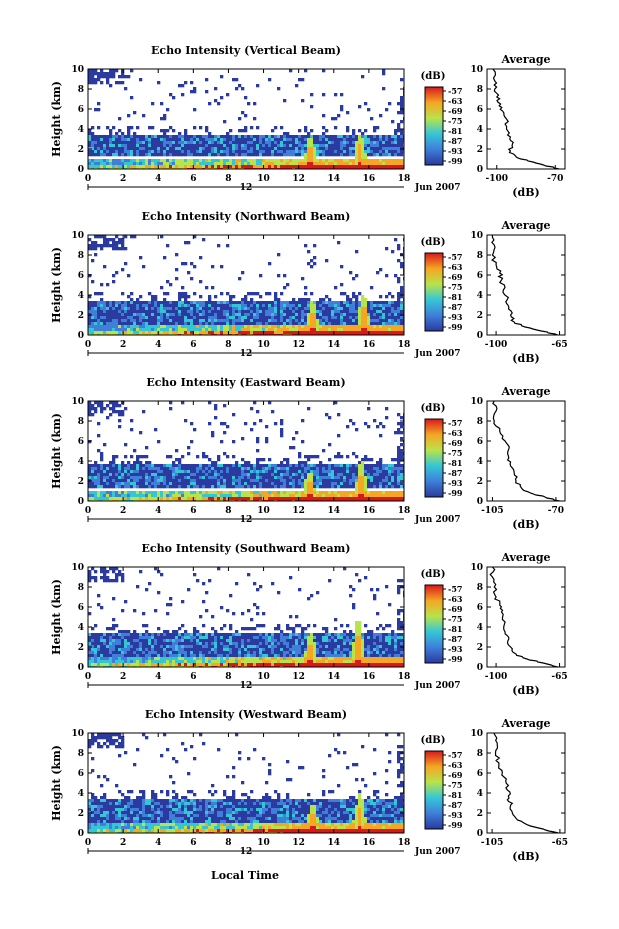 Image resolution: width=619 pixels, height=929 pixels. What do you see at coordinates (556, 511) in the screenshot?
I see `average-x-tick-label: -70` at bounding box center [556, 511].